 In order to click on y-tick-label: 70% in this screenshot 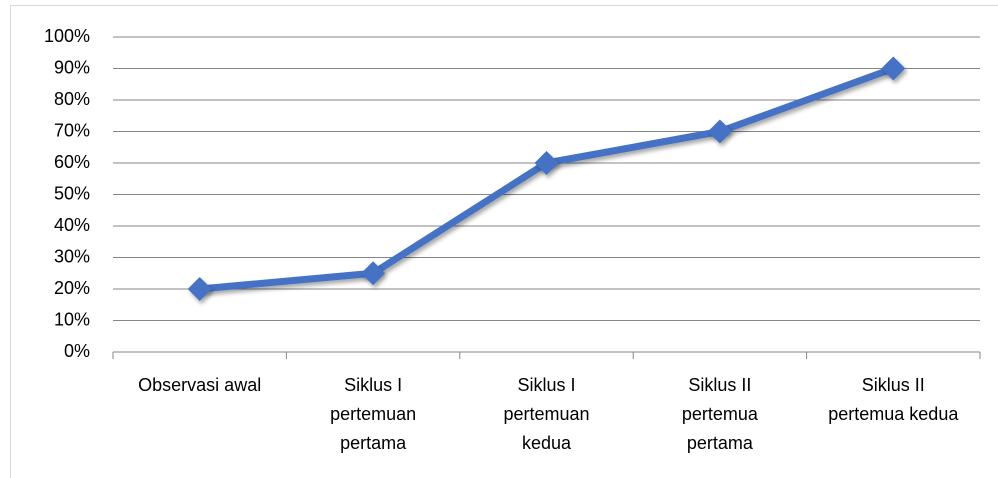, I will do `click(72, 130)`.